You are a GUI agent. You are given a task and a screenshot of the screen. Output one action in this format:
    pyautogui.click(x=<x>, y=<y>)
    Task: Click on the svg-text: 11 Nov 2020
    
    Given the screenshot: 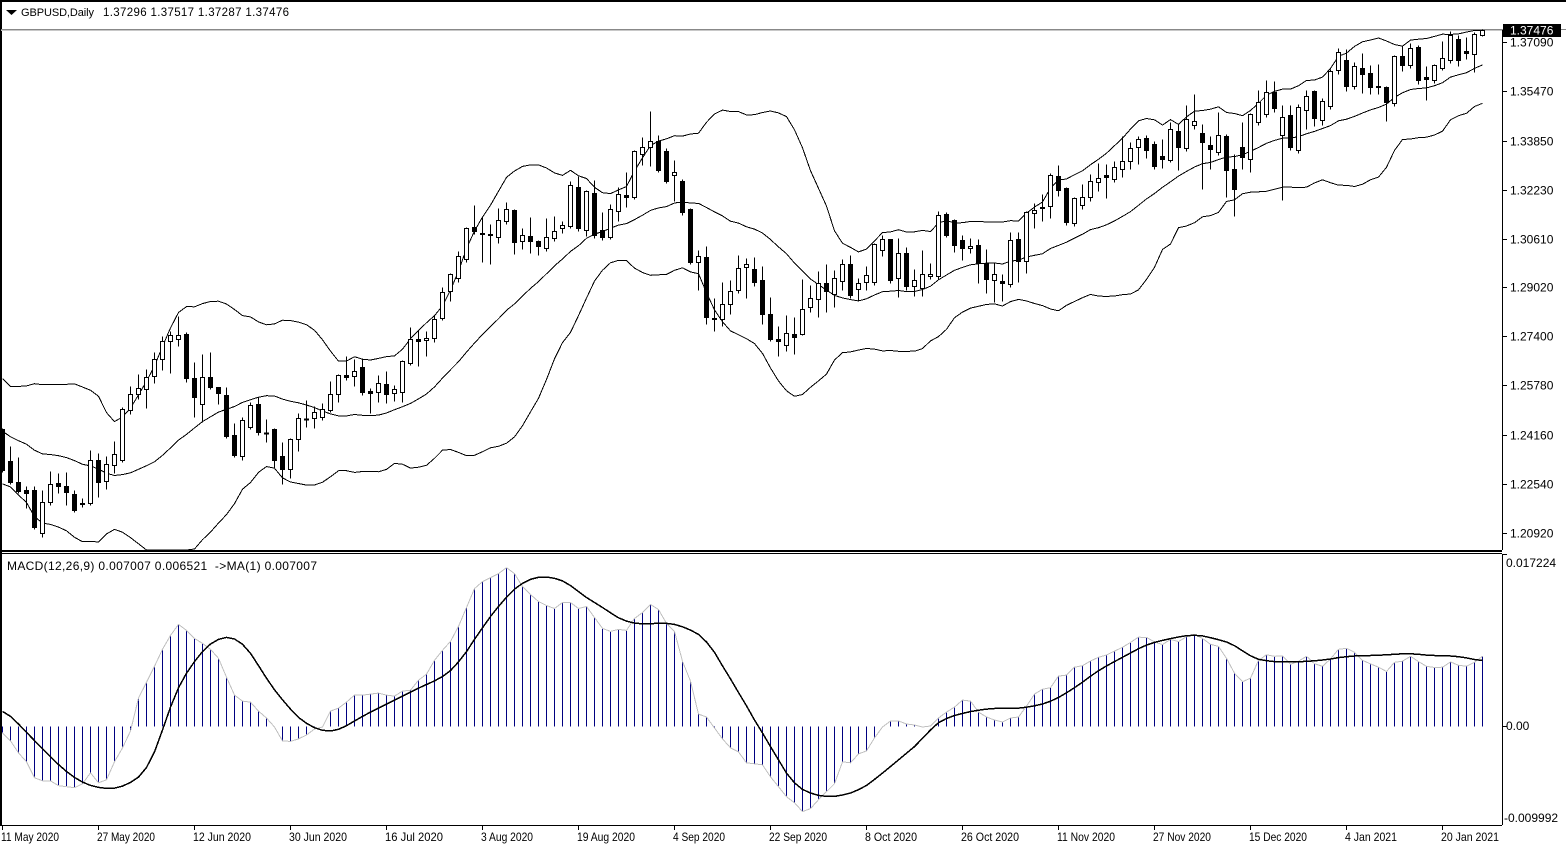 What is the action you would take?
    pyautogui.click(x=1086, y=837)
    